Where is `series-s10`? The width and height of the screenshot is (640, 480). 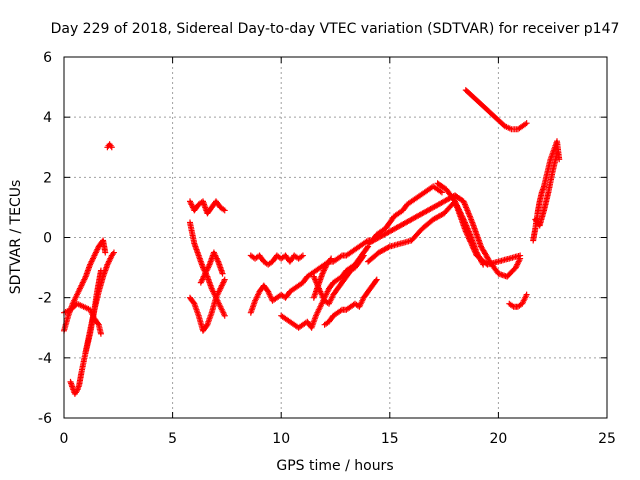
series-s10 is located at coordinates (346, 249).